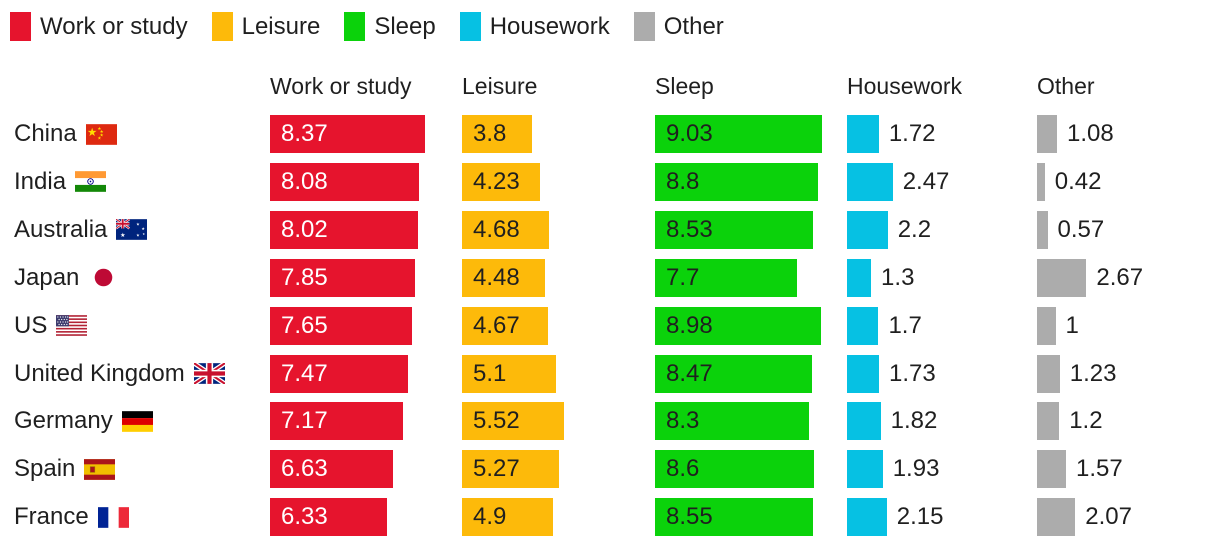 Image resolution: width=1220 pixels, height=548 pixels. I want to click on flag-us-icon, so click(72, 325).